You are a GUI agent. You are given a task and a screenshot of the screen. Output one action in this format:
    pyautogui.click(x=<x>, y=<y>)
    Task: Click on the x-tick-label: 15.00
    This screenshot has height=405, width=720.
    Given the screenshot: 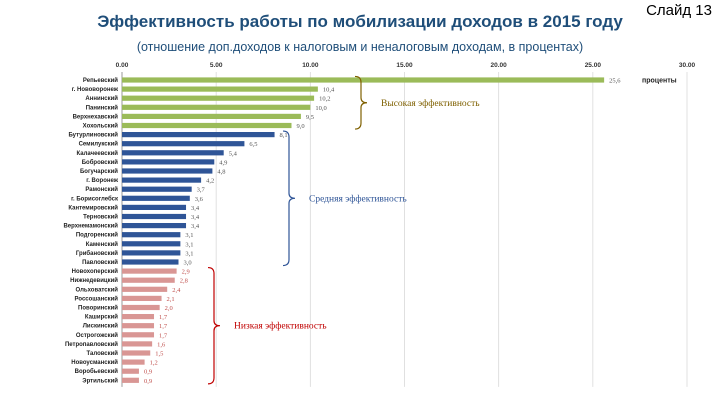 What is the action you would take?
    pyautogui.click(x=404, y=65)
    